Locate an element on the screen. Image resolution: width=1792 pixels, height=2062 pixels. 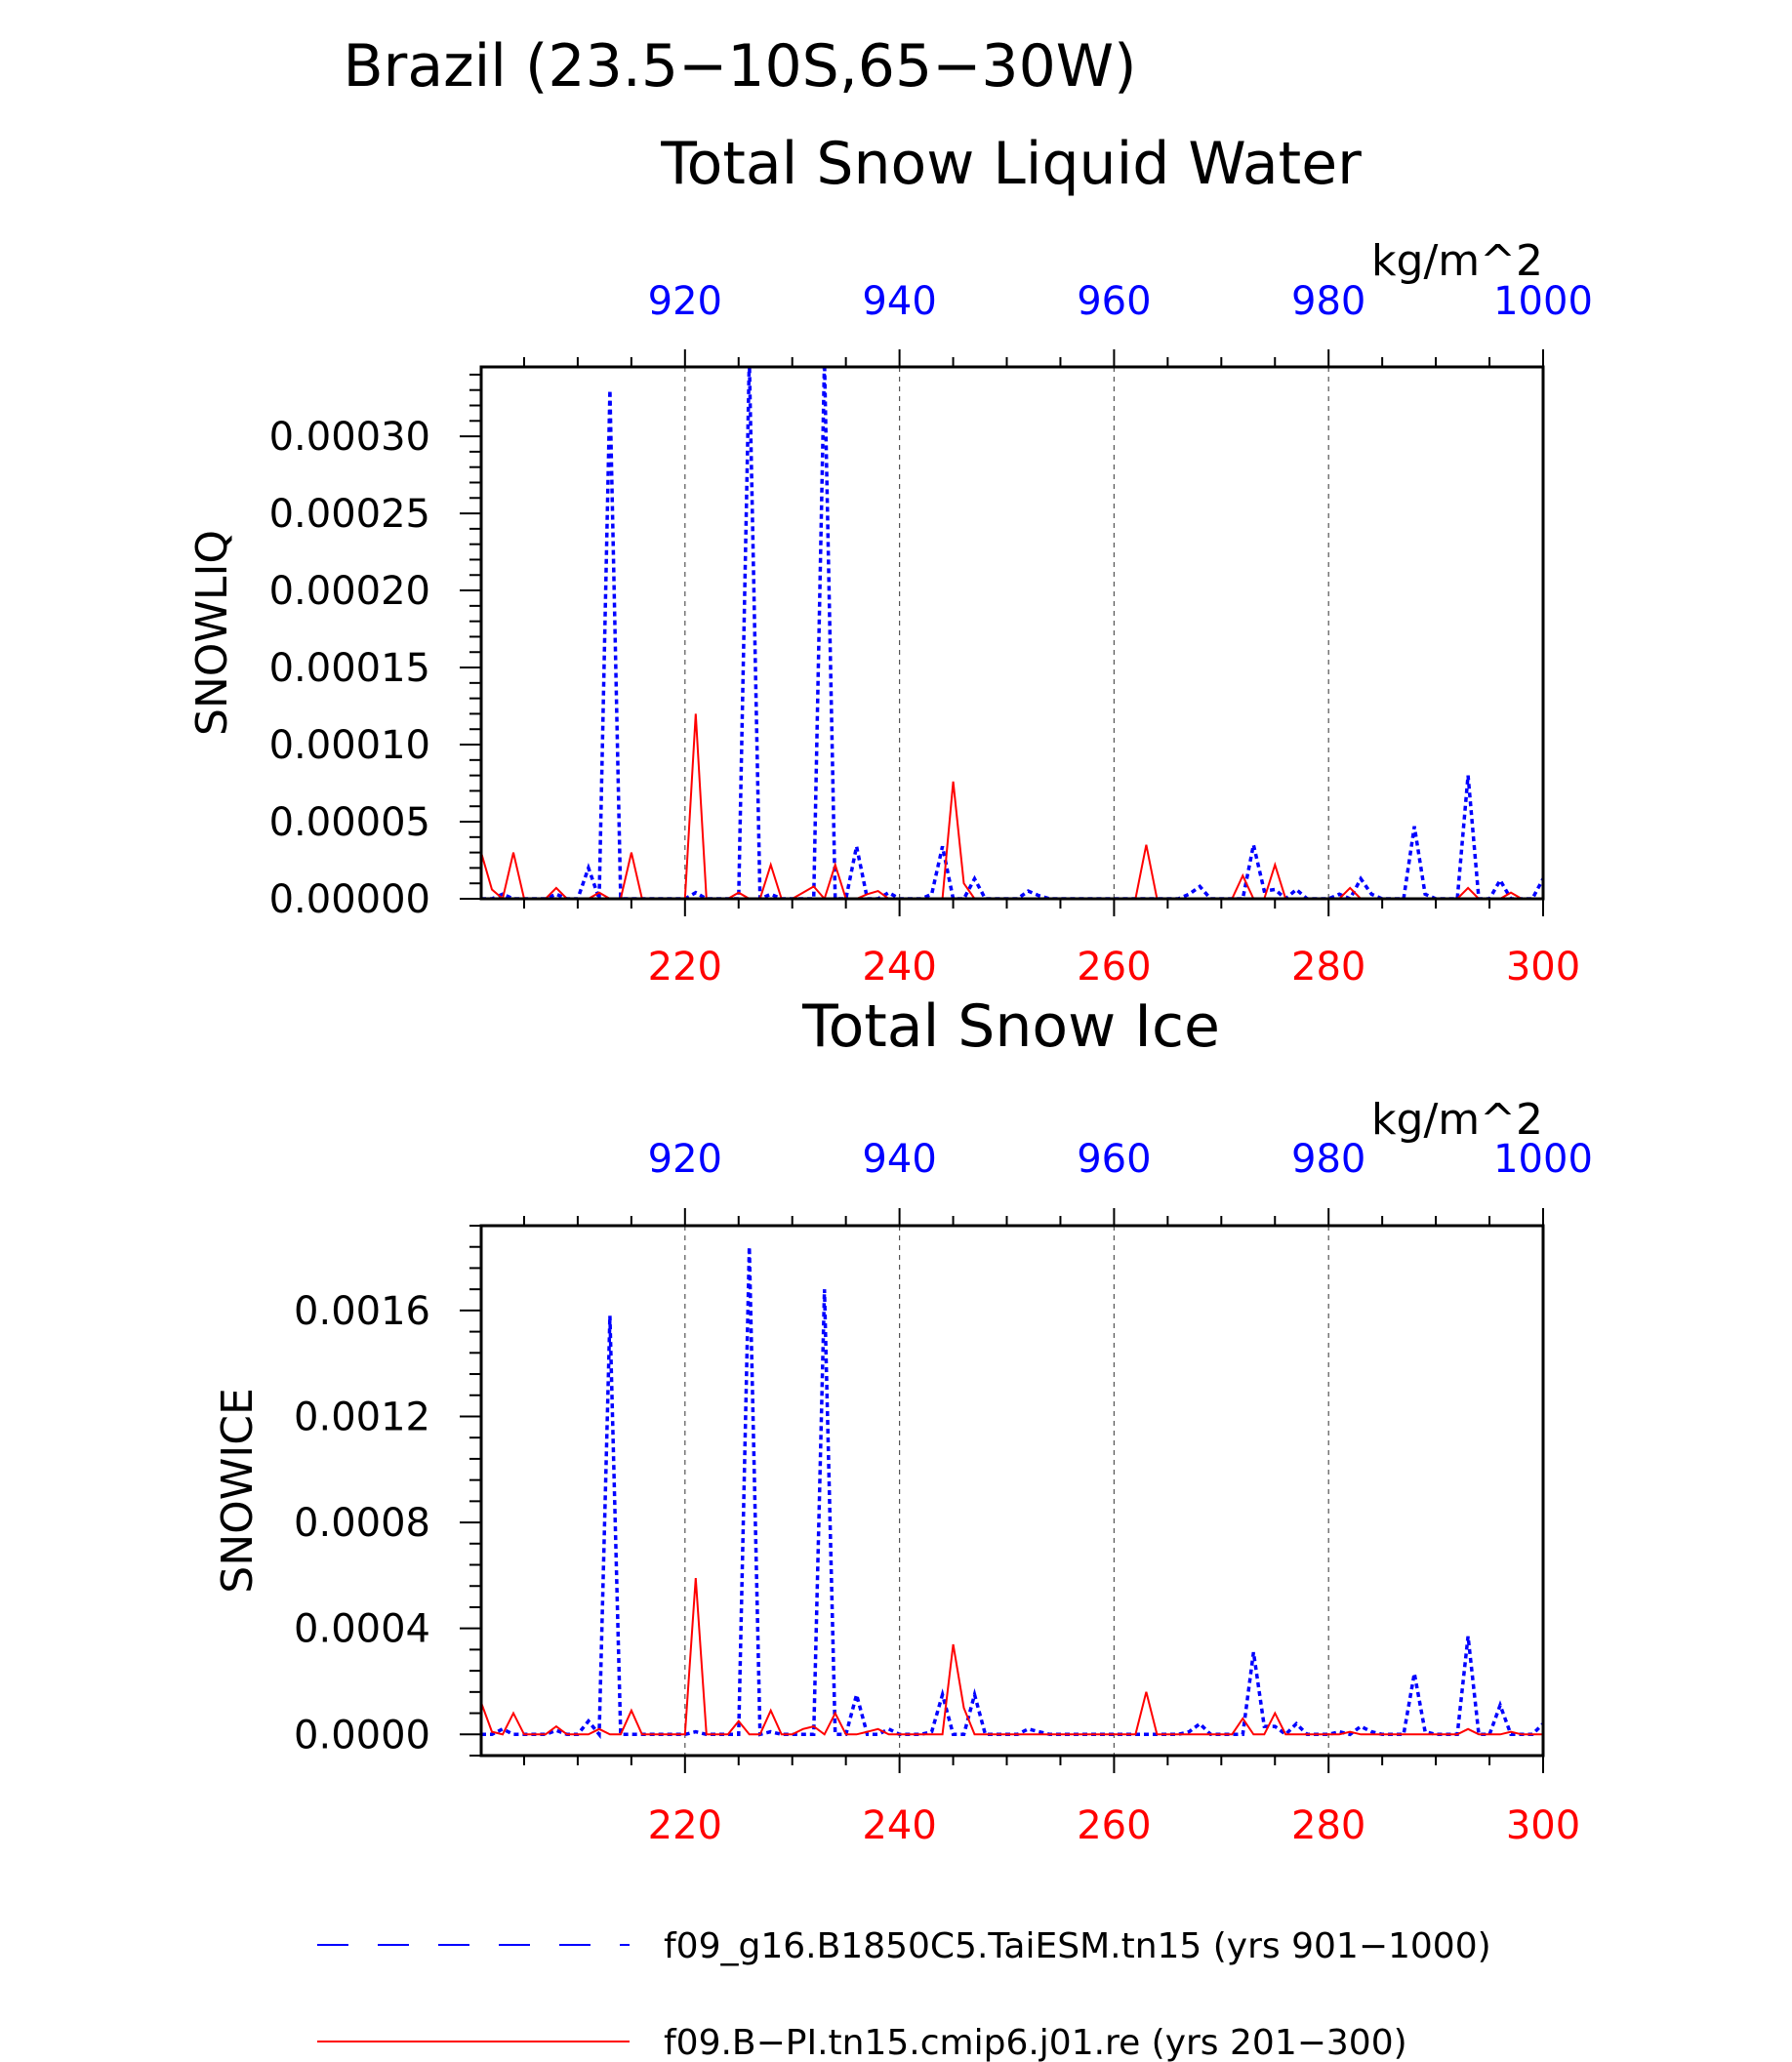
series-line-blue is located at coordinates (1012, 1493).